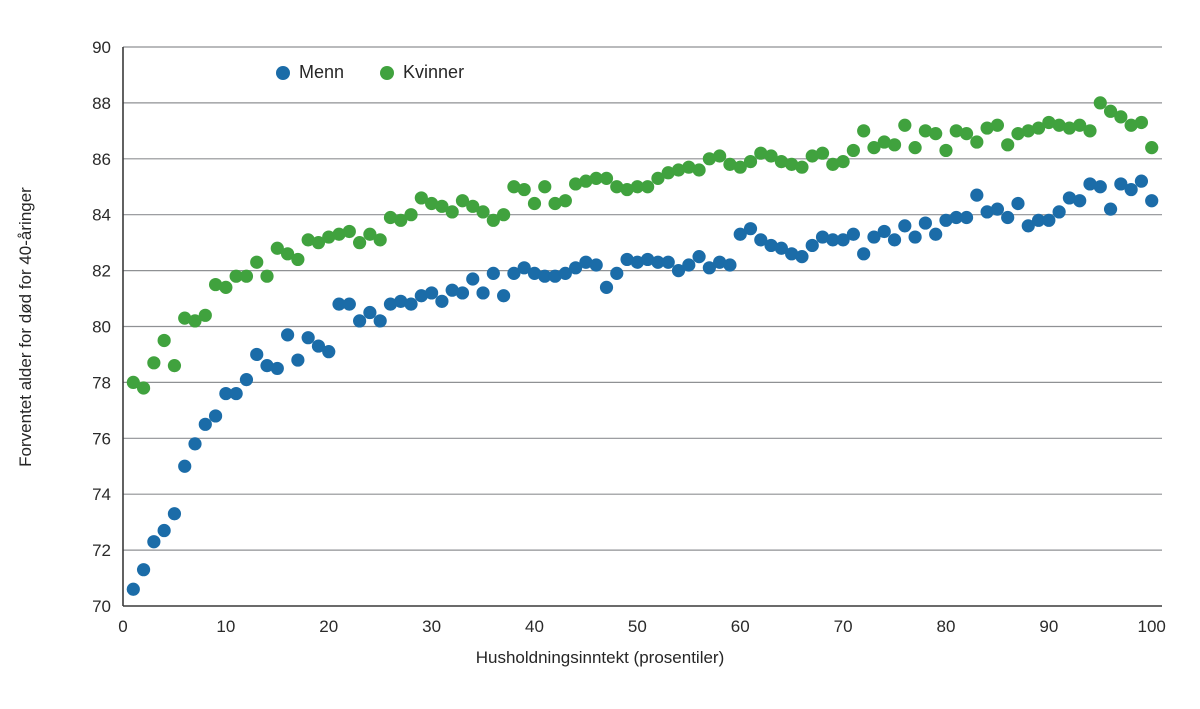 This screenshot has width=1200, height=709. Describe the element at coordinates (101, 550) in the screenshot. I see `y-tick-label: 72` at that location.